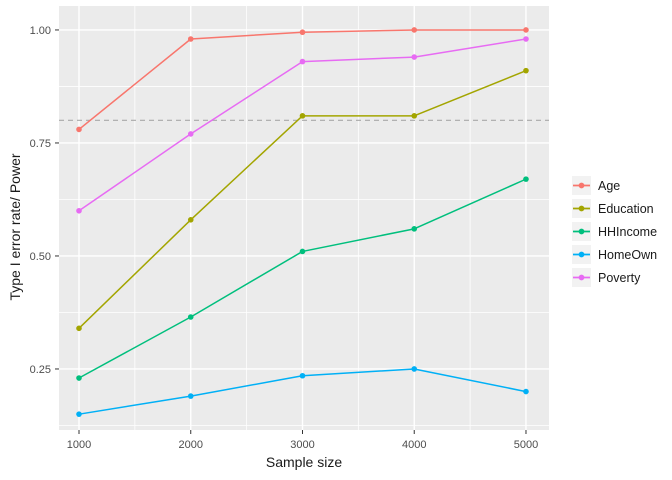 This screenshot has width=672, height=480. I want to click on series-points-homeown, so click(302, 391).